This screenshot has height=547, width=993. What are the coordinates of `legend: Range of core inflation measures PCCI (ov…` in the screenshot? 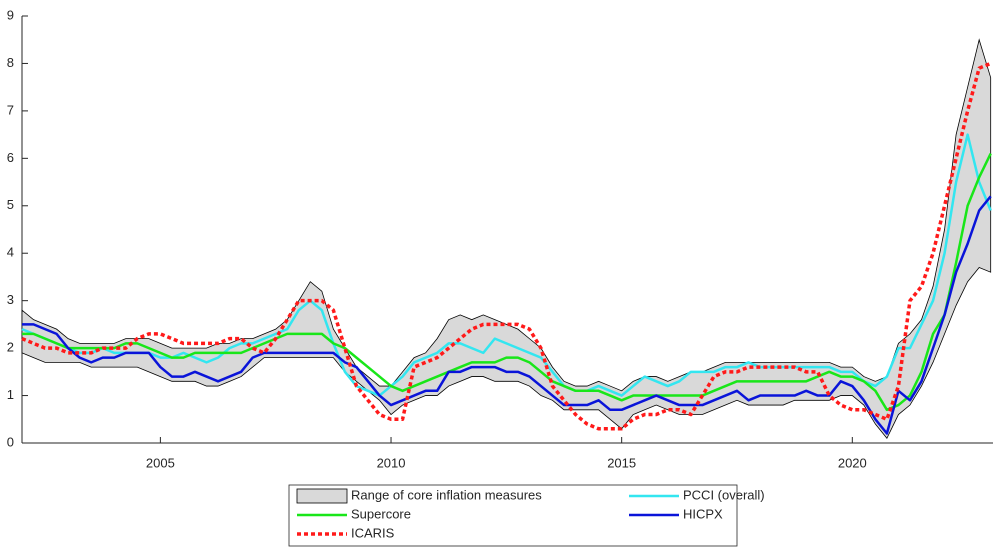 It's located at (526, 515).